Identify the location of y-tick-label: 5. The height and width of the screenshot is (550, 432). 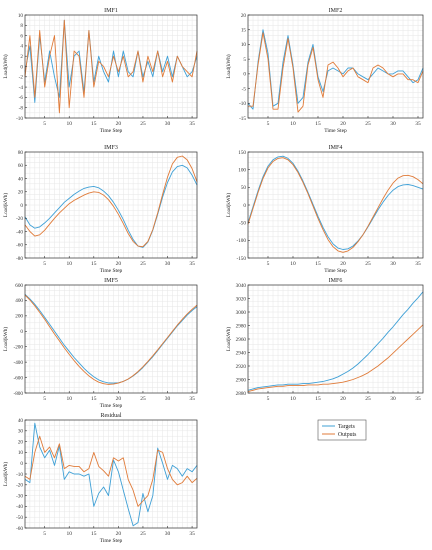
(244, 60).